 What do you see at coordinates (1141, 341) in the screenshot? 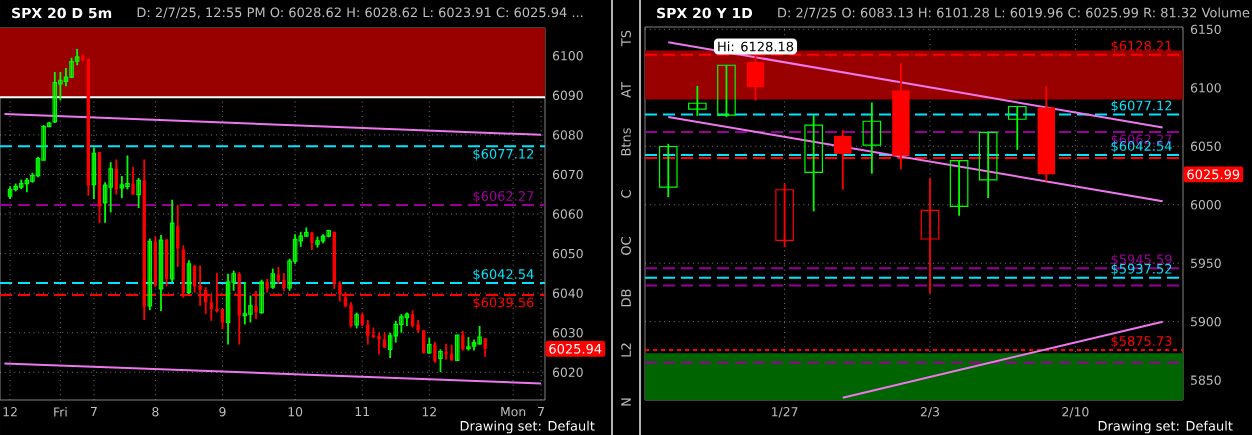
I see `ref-line-label: $5875.73` at bounding box center [1141, 341].